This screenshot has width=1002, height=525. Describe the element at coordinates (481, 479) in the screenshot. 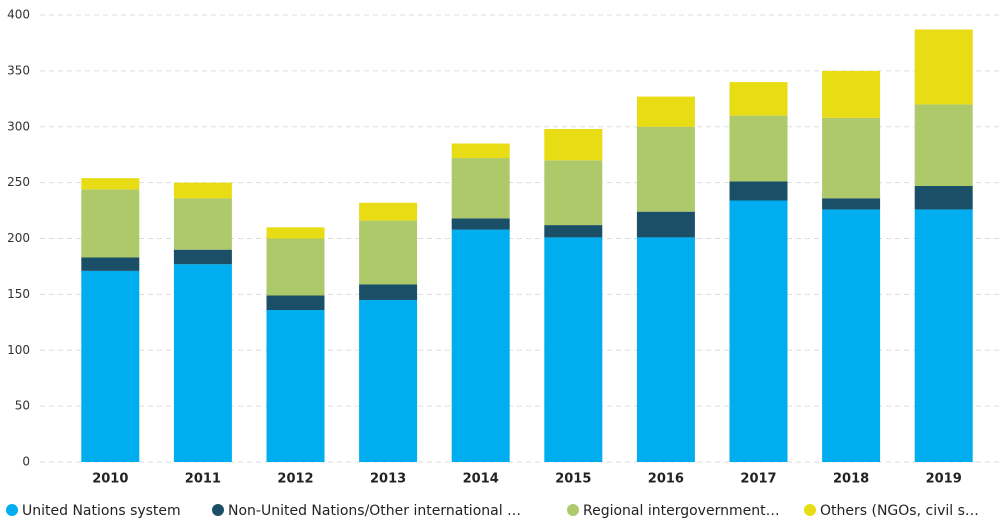

I see `x-tick-label: 2014` at that location.